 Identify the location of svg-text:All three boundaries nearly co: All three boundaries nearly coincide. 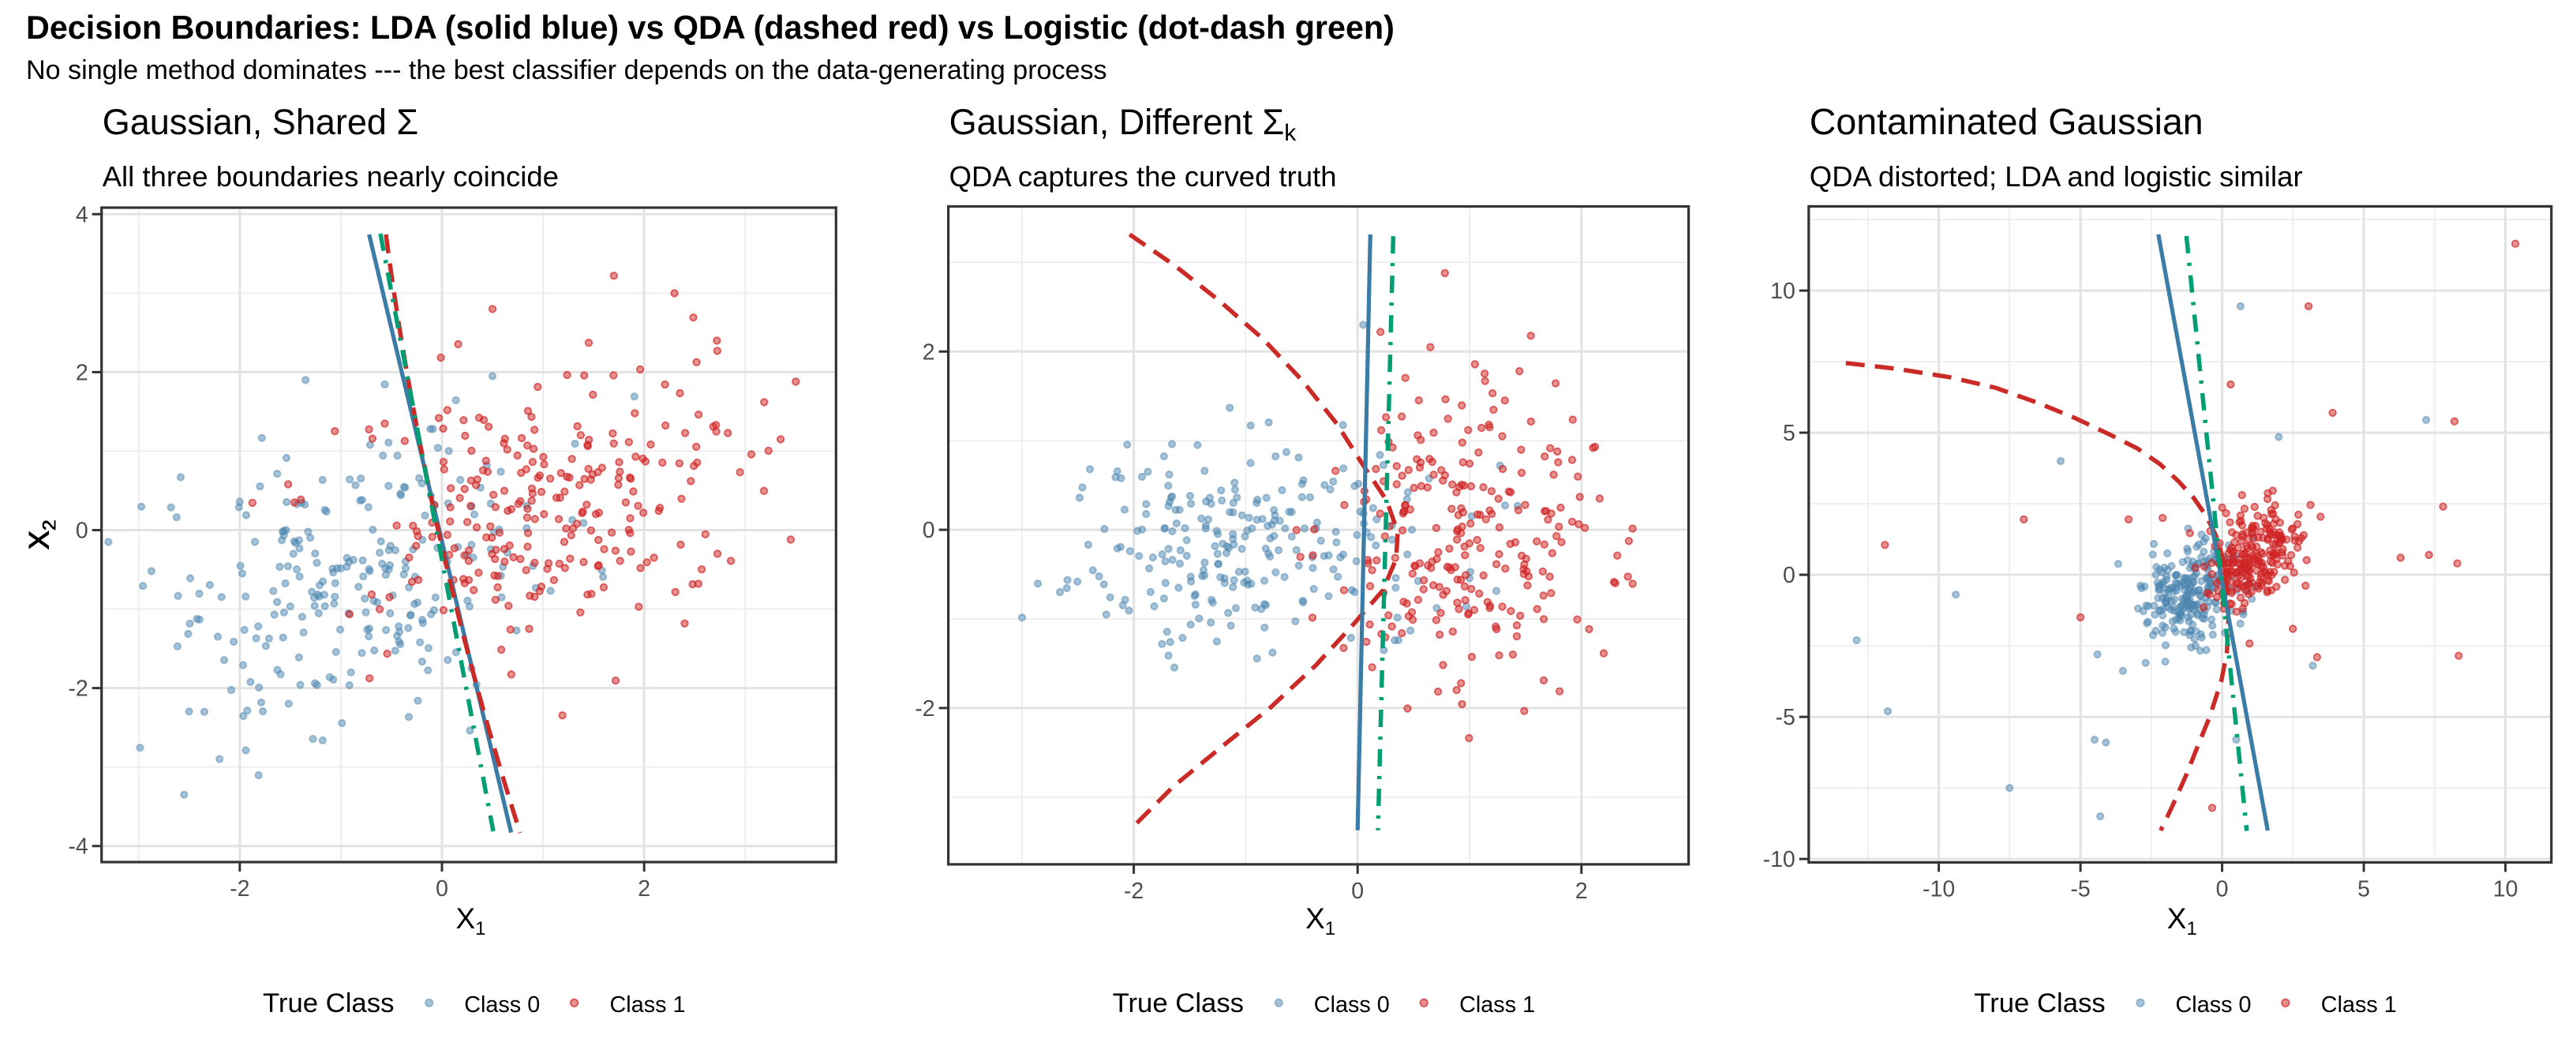
(331, 176).